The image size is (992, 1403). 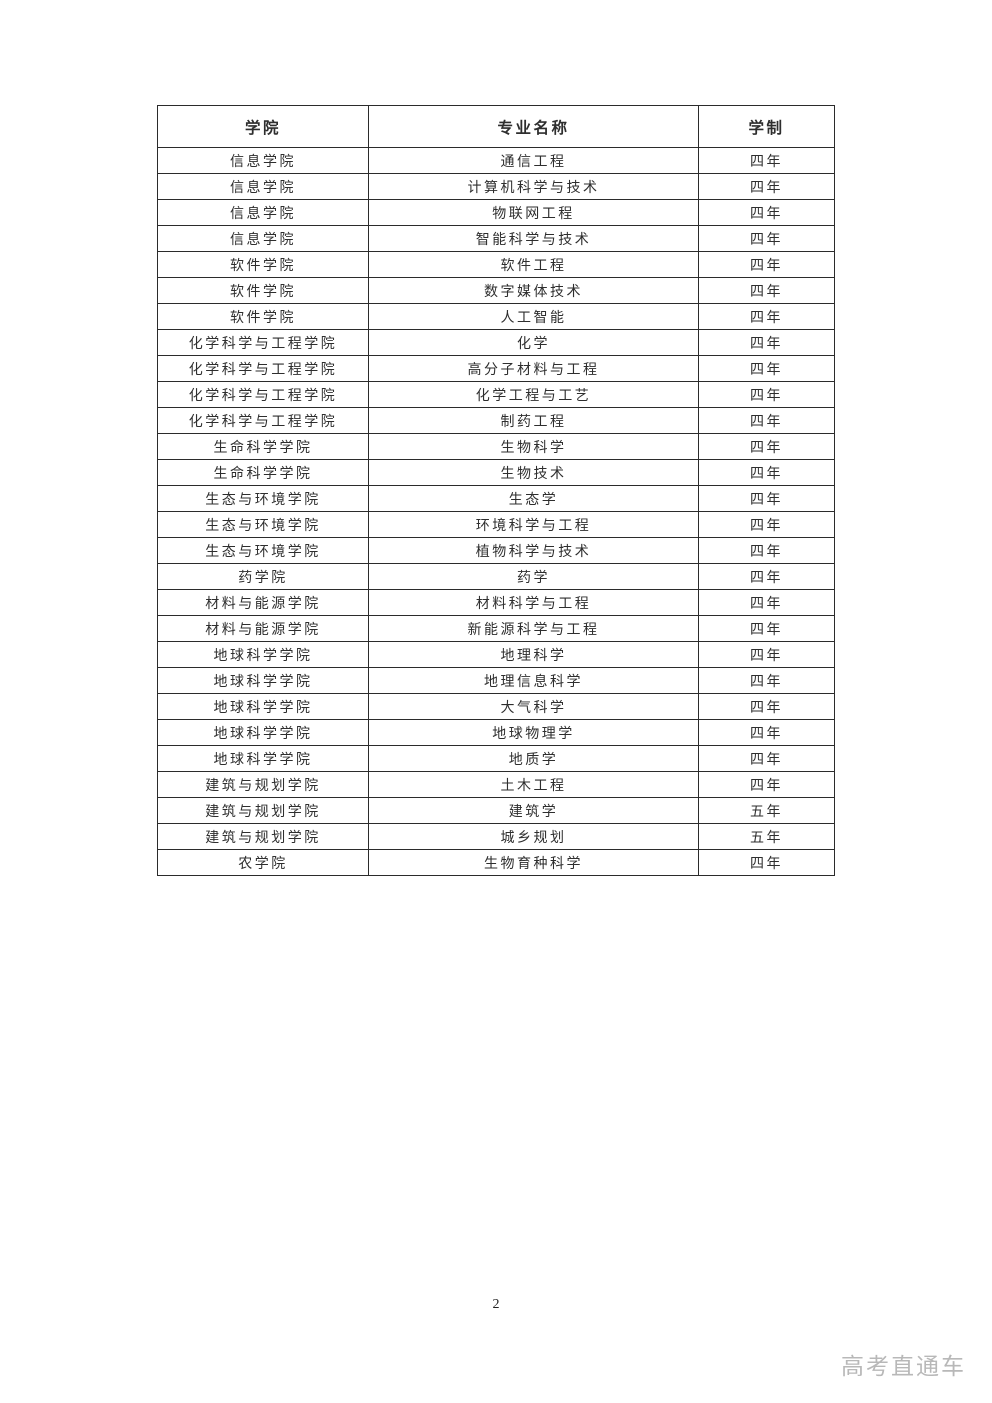 What do you see at coordinates (263, 126) in the screenshot?
I see `column-header-college: 学院` at bounding box center [263, 126].